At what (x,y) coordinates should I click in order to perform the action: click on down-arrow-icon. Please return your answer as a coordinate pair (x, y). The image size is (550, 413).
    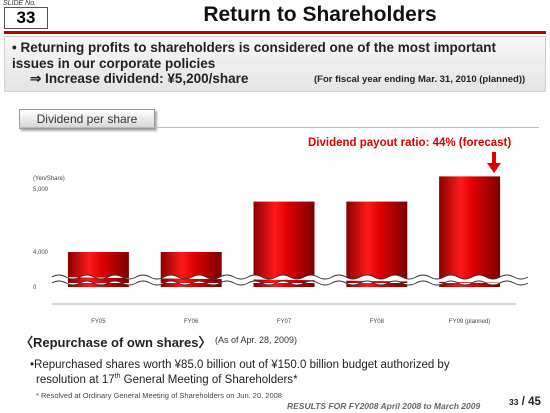
    Looking at the image, I should click on (494, 162).